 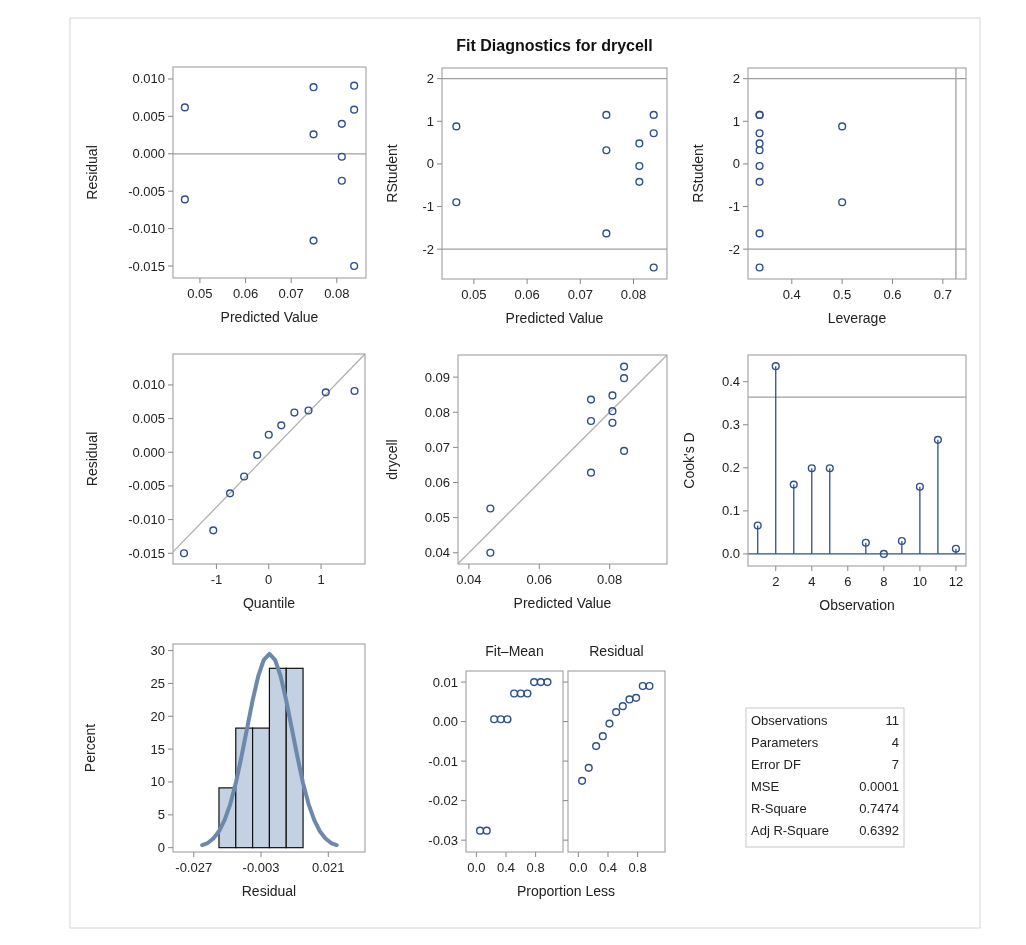 I want to click on x-axis-title: Proportion Less, so click(x=566, y=891).